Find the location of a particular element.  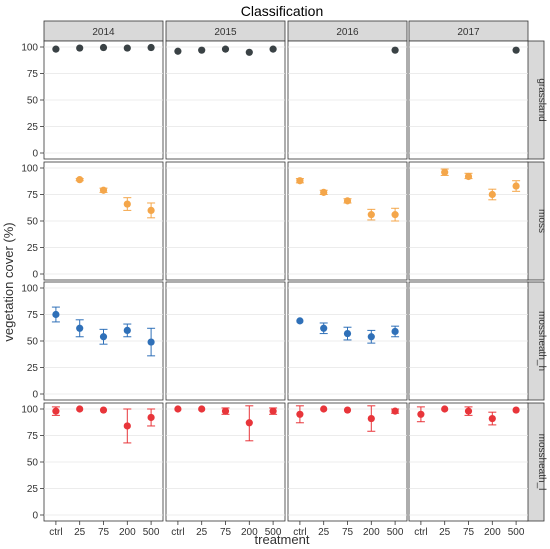

row-strip-label: mossheath_h is located at coordinates (541, 341).